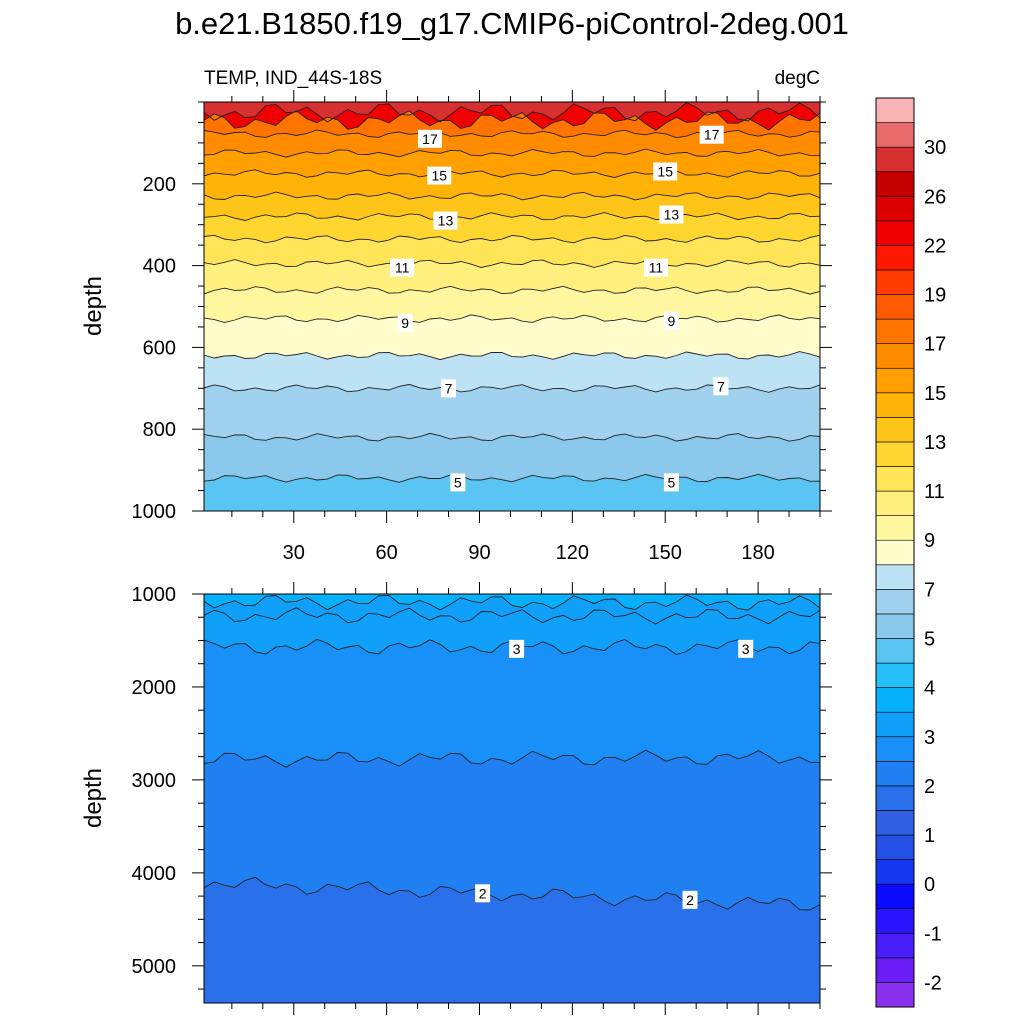 This screenshot has height=1024, width=1024. Describe the element at coordinates (934, 492) in the screenshot. I see `colorbar-tick-label-11: 11` at that location.